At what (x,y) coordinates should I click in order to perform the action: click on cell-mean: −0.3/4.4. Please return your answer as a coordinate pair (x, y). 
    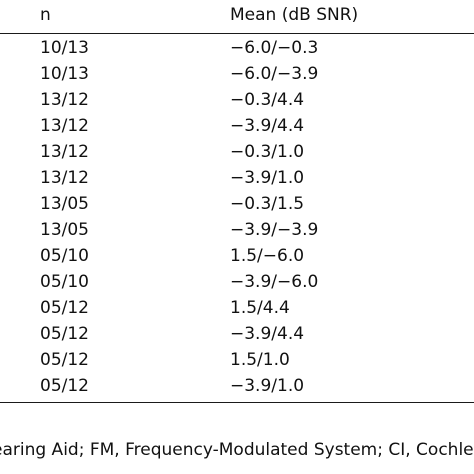
    Looking at the image, I should click on (267, 100).